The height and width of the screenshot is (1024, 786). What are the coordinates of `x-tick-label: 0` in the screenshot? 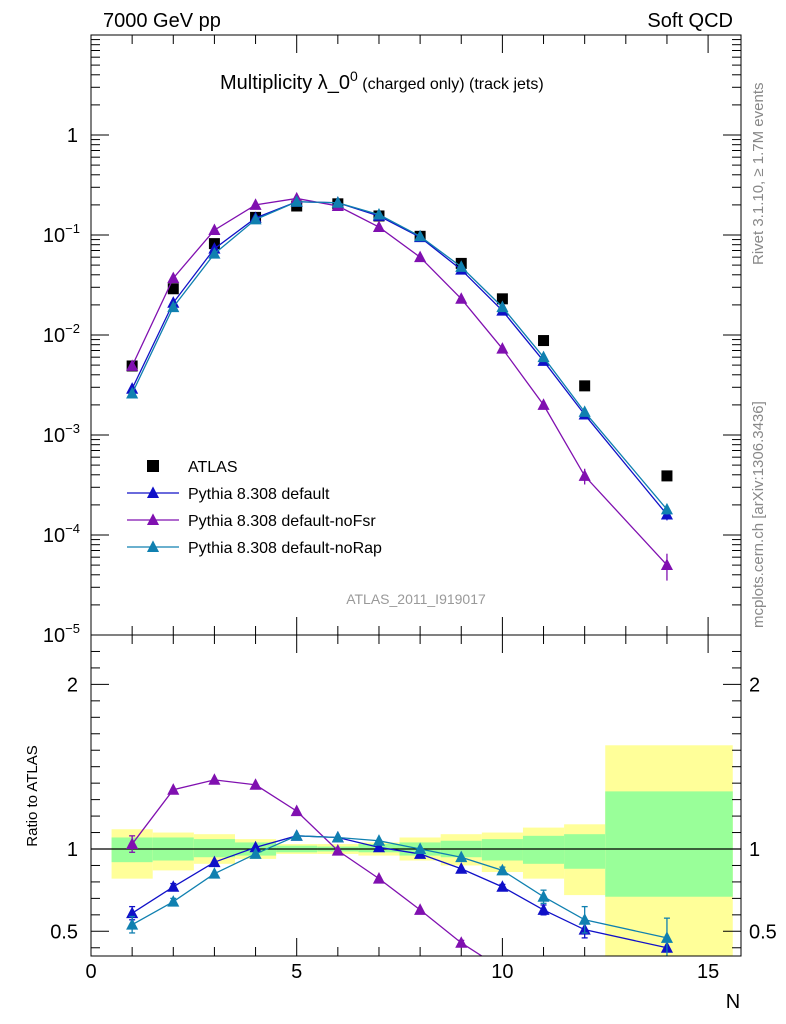 It's located at (90, 972).